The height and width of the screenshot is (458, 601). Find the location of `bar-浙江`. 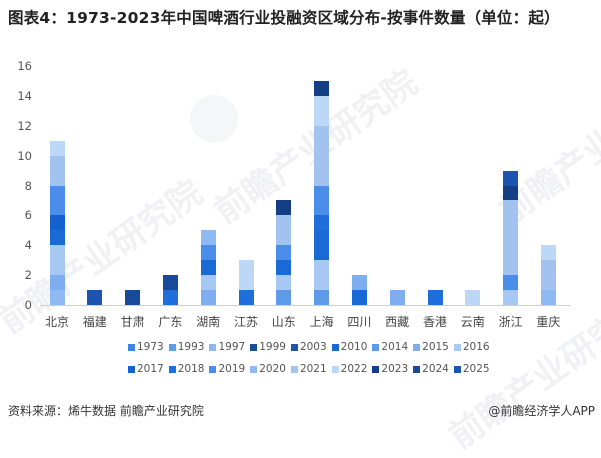

bar-浙江 is located at coordinates (511, 237).